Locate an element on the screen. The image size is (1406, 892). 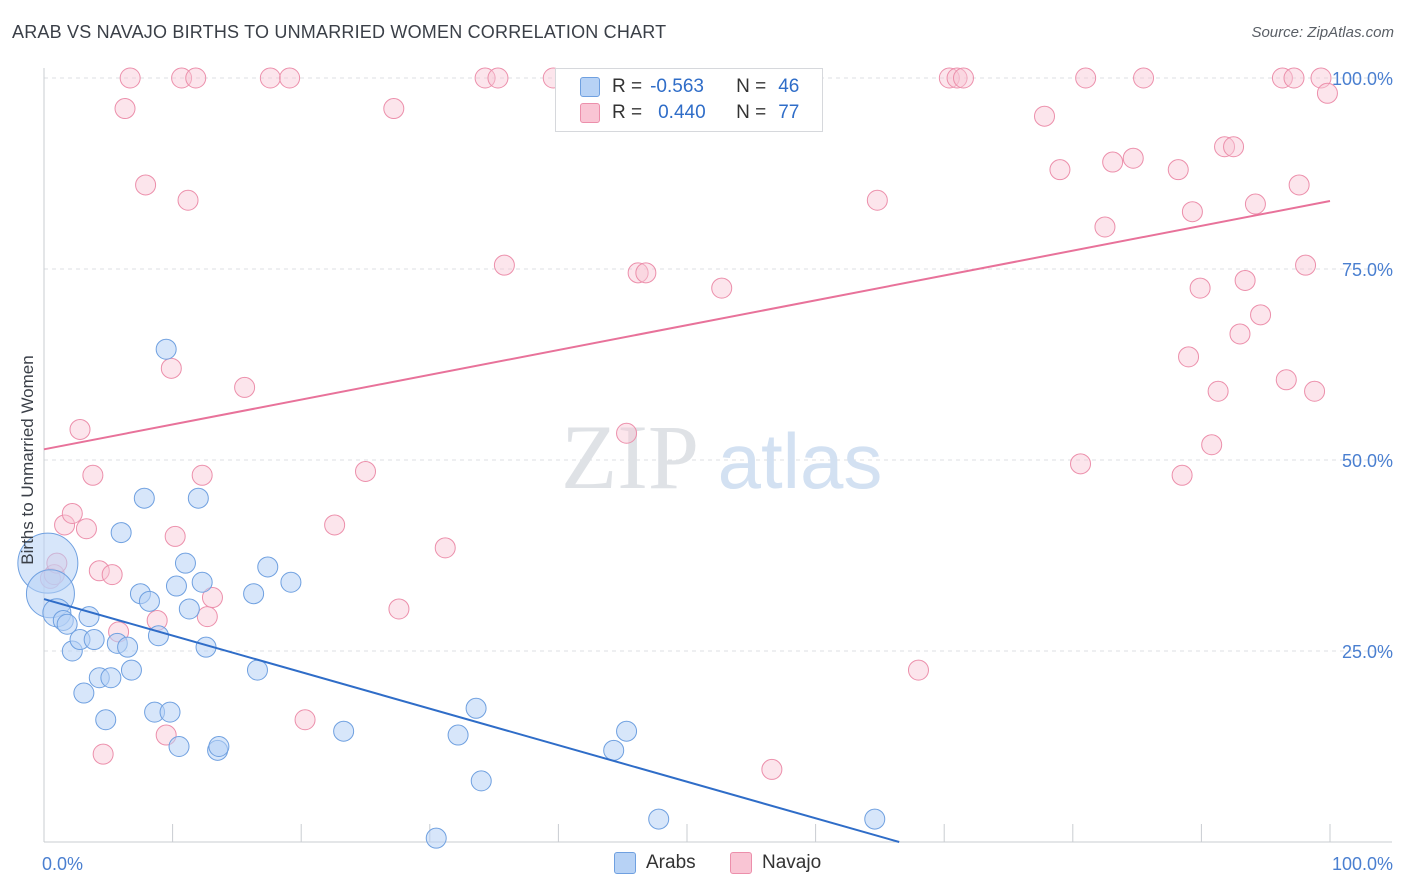
navajo-legend-label: Navajo is located at coordinates (792, 862).